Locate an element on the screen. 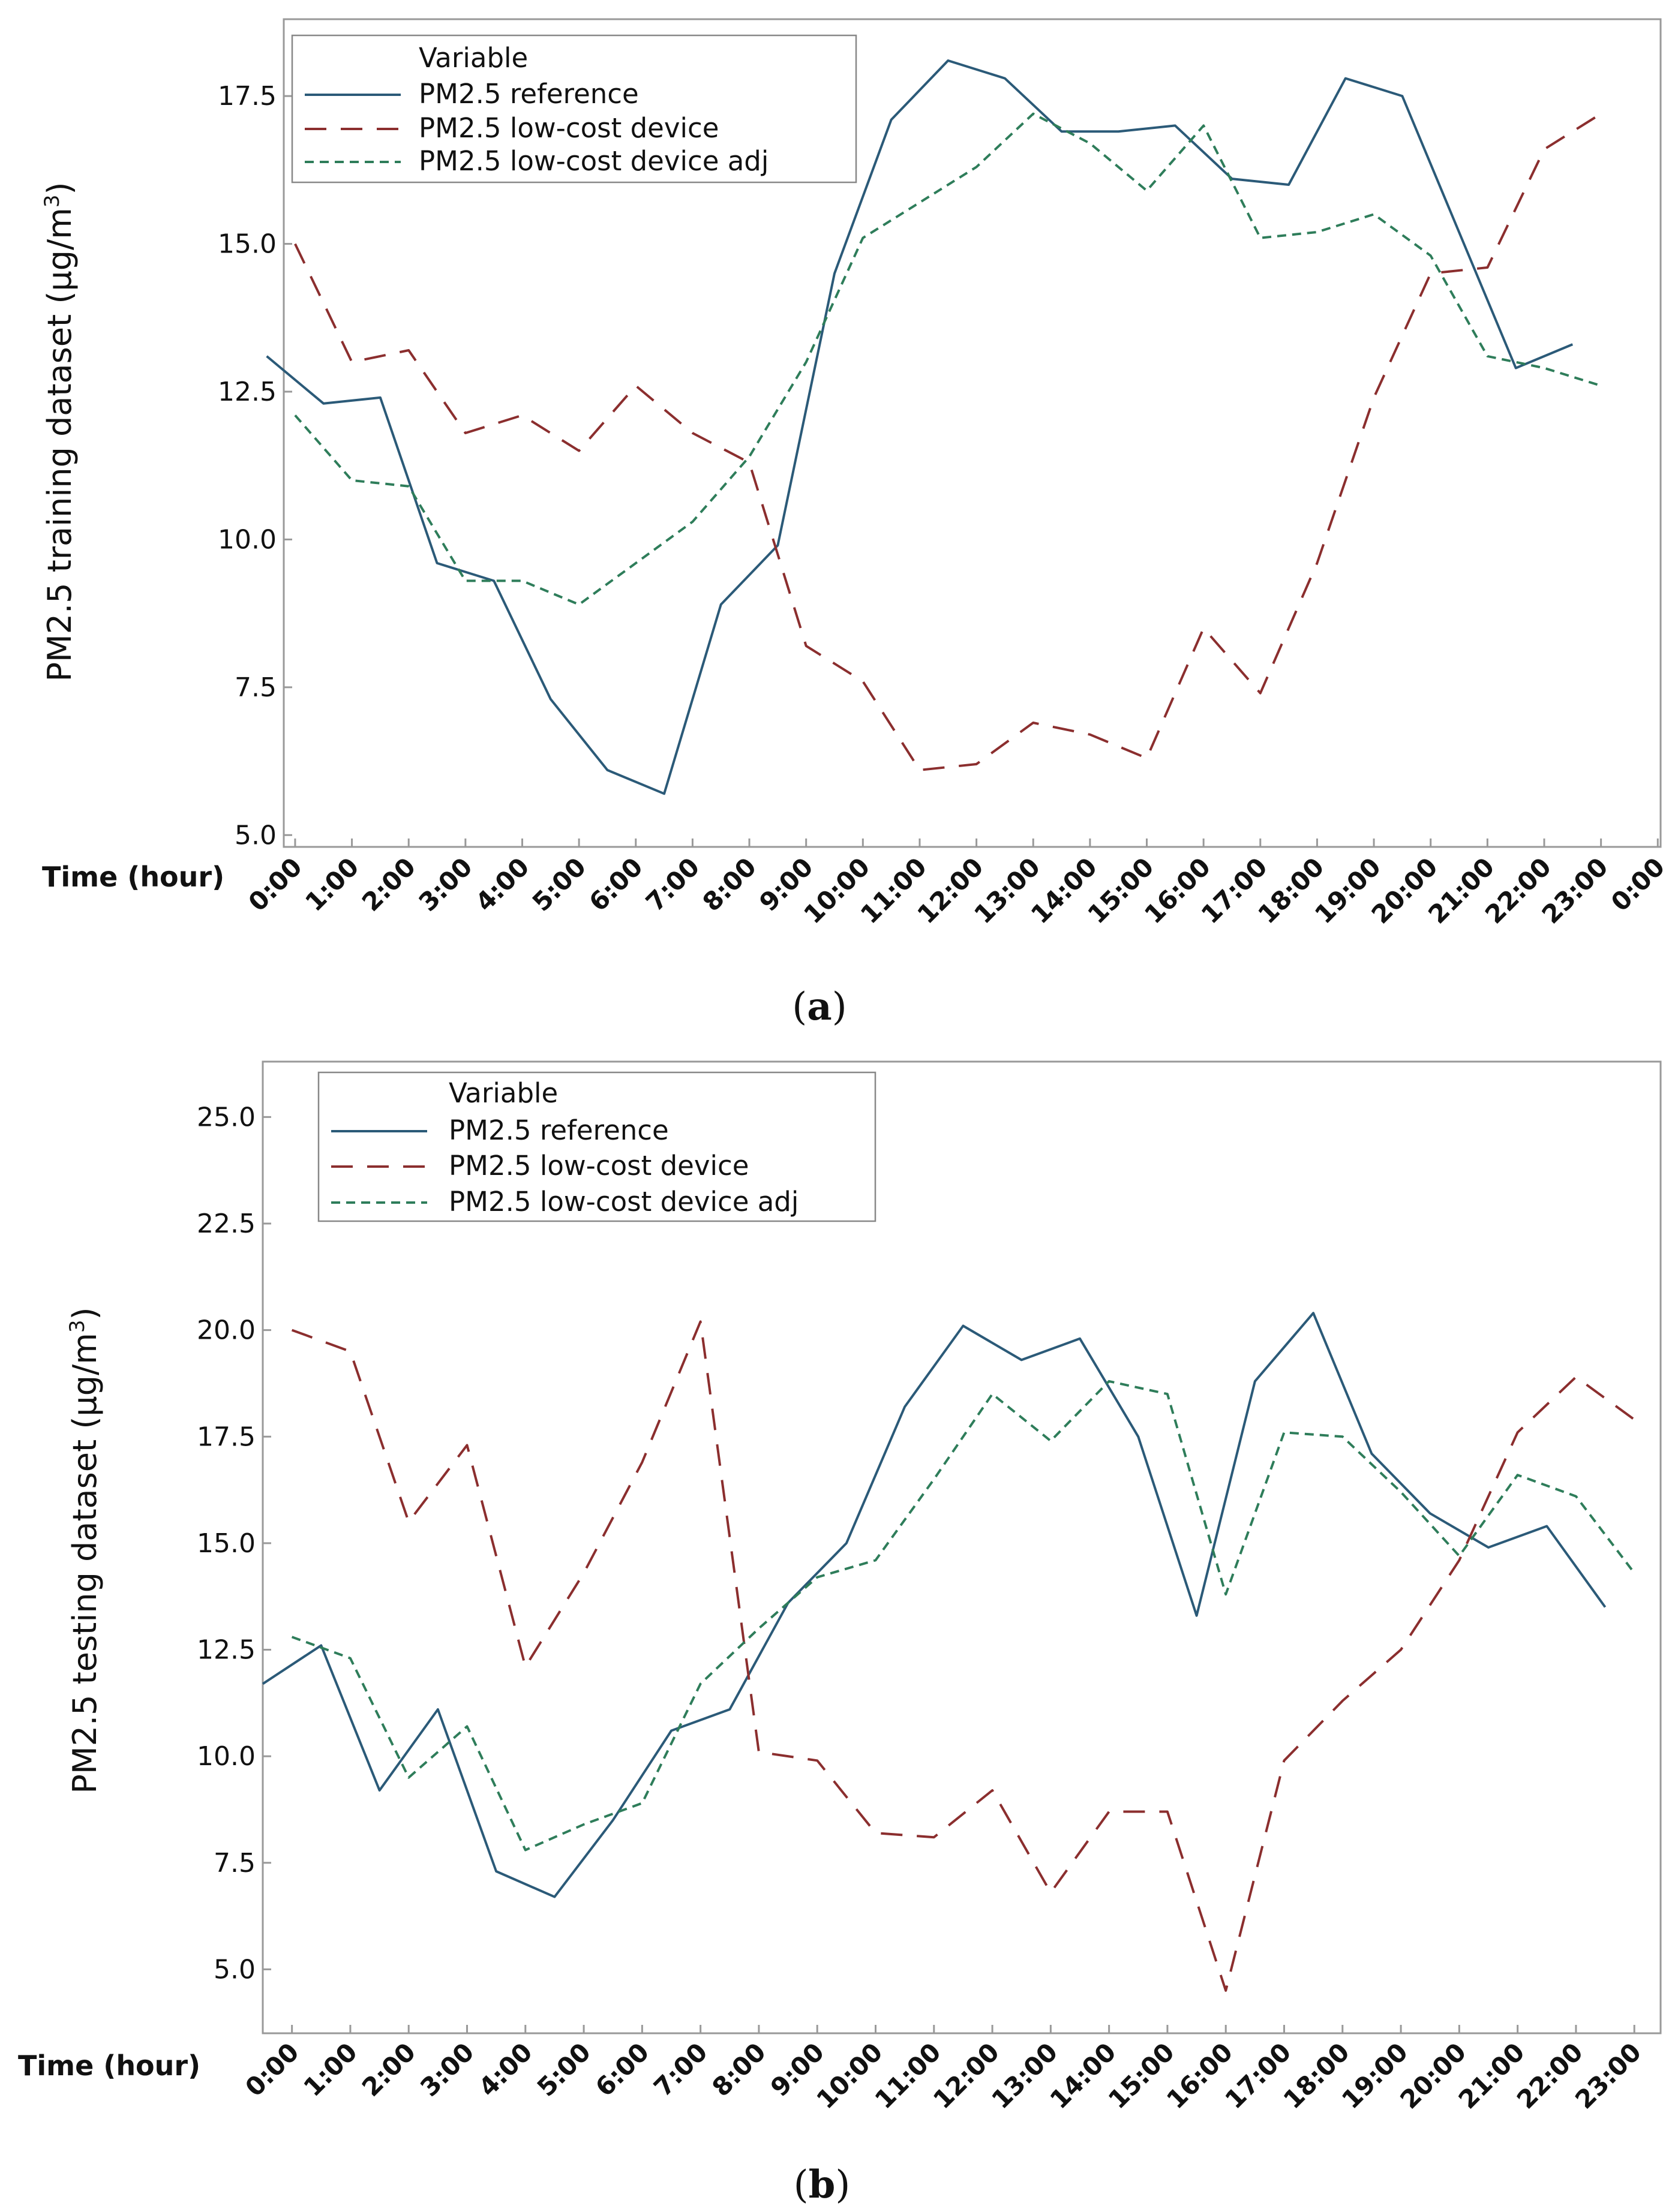 The height and width of the screenshot is (2212, 1675). chart-b-y-tick-label-2: 10.0 is located at coordinates (226, 1756).